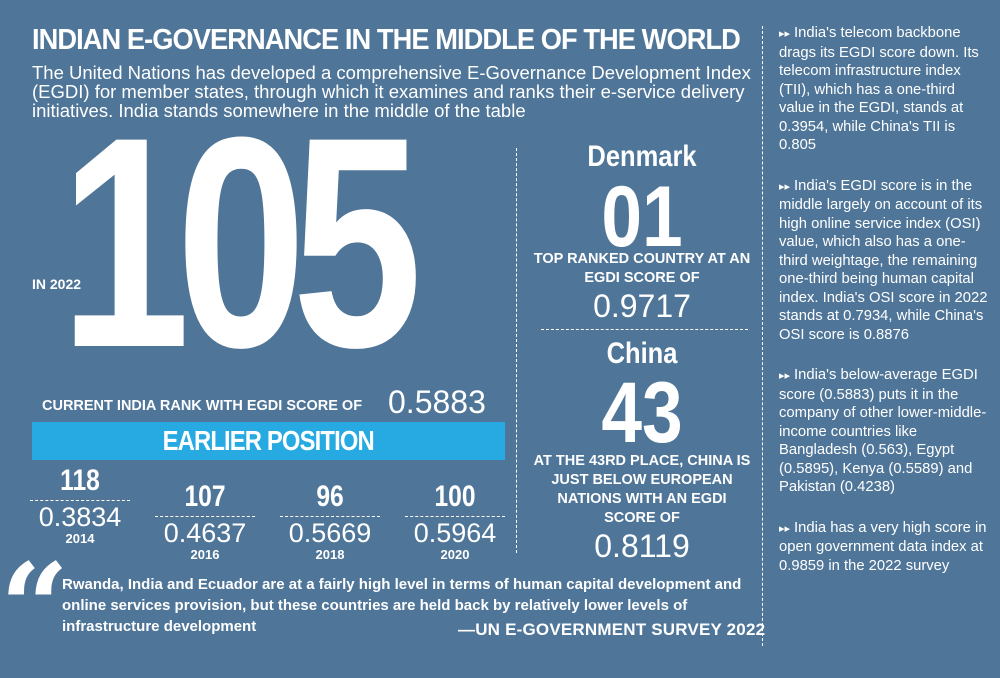  I want to click on earlier-position-label: EARLIER POSITION, so click(268, 440).